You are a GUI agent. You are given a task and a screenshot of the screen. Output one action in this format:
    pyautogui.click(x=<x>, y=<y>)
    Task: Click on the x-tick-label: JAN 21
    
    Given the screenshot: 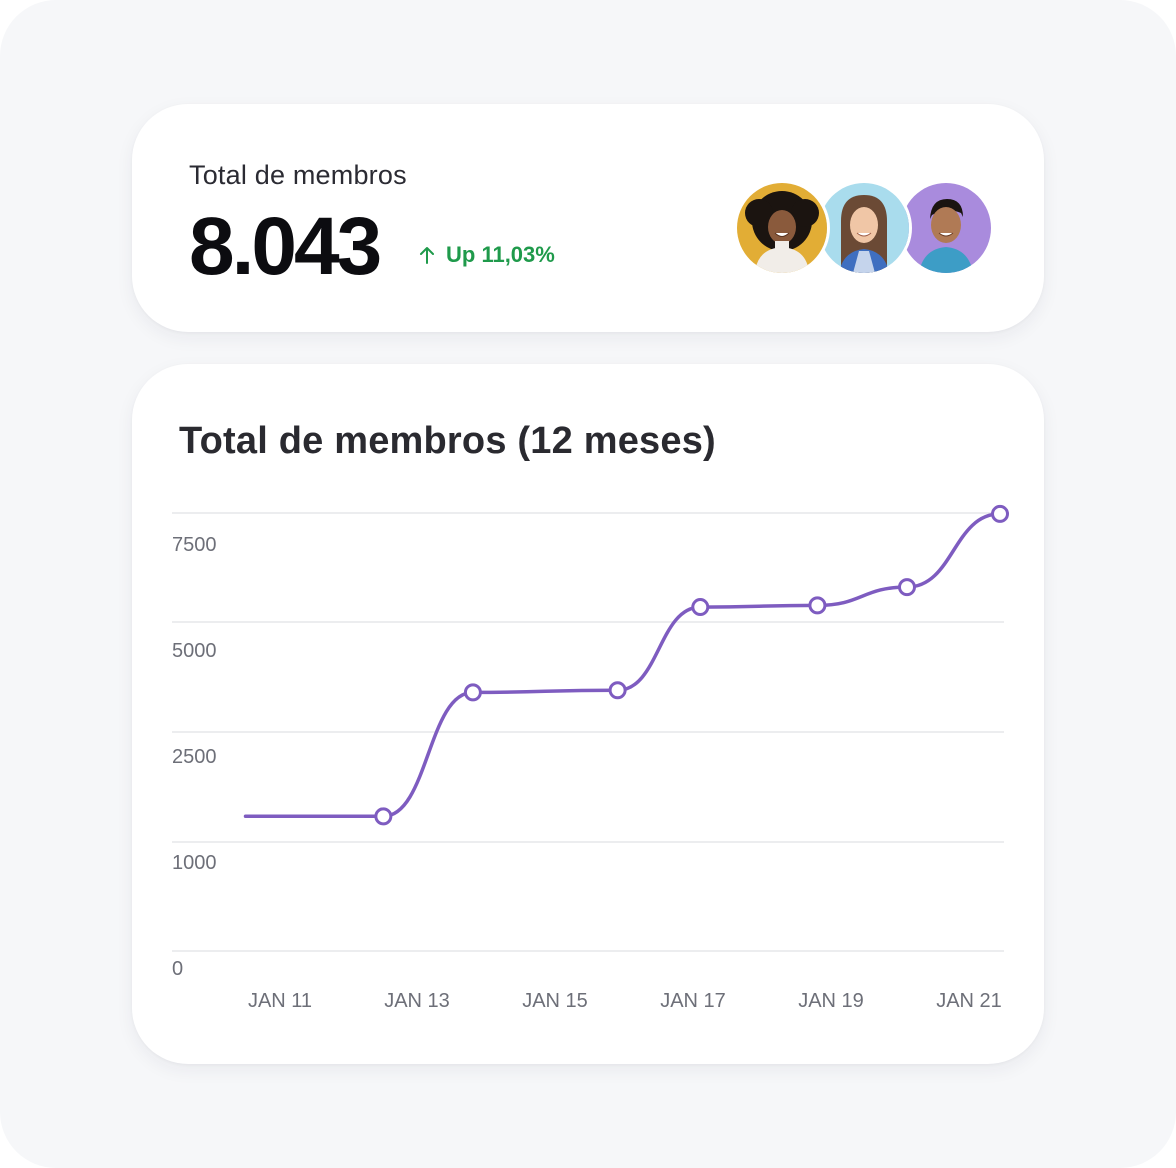 What is the action you would take?
    pyautogui.click(x=969, y=1001)
    